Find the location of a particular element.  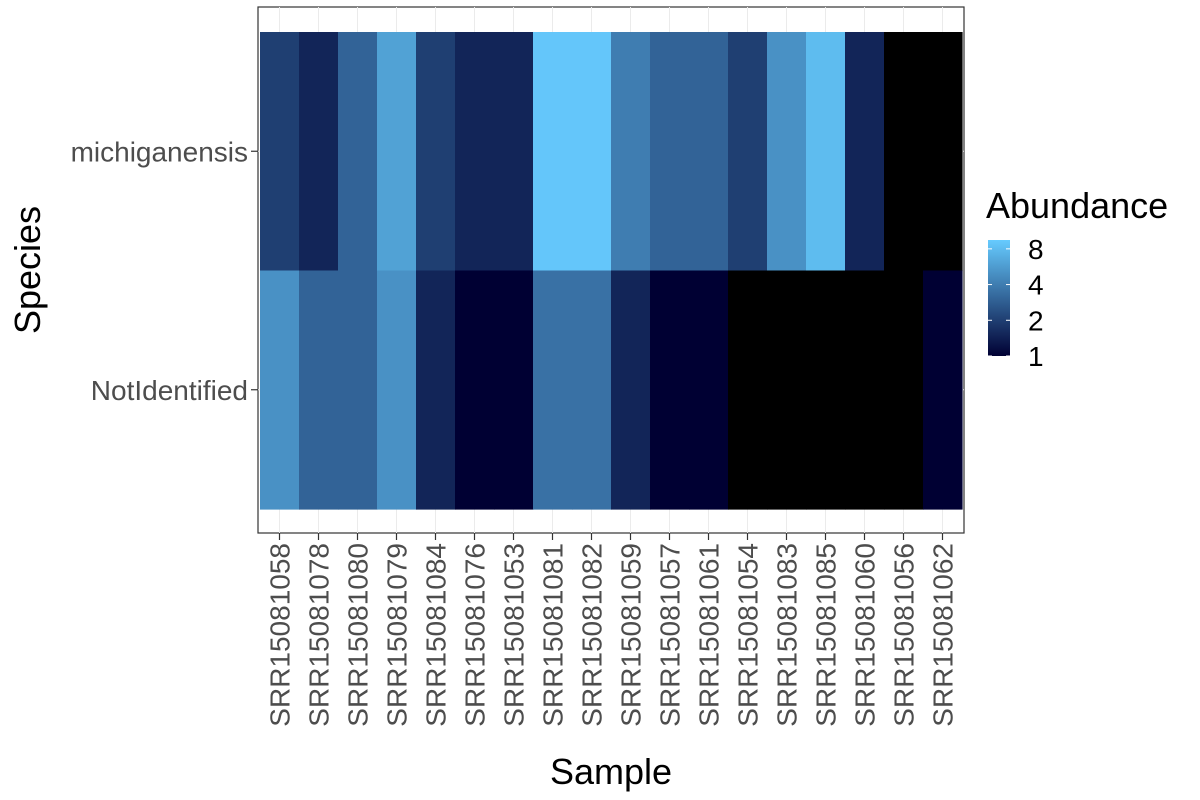

x-tick-label: SRR15081081 is located at coordinates (553, 635).